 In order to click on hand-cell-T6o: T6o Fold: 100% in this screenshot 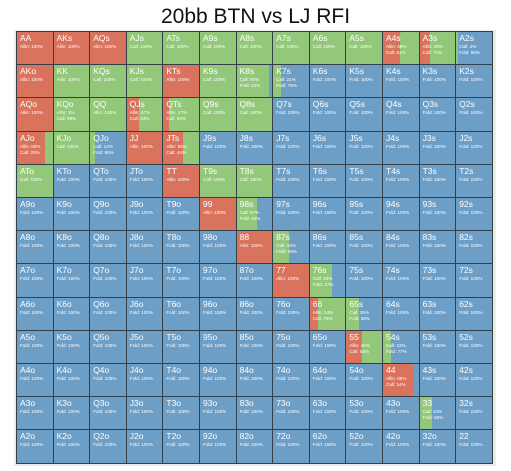, I will do `click(181, 313)`.